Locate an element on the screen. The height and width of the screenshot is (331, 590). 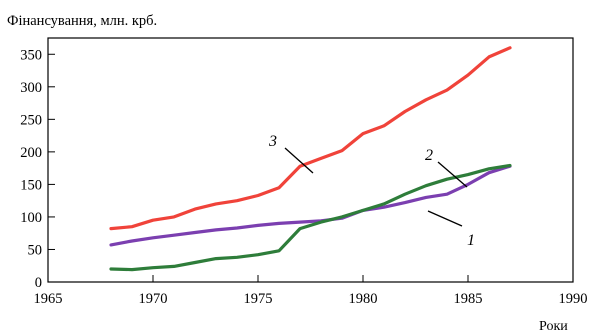
series-2-annotation: 2 is located at coordinates (446, 167).